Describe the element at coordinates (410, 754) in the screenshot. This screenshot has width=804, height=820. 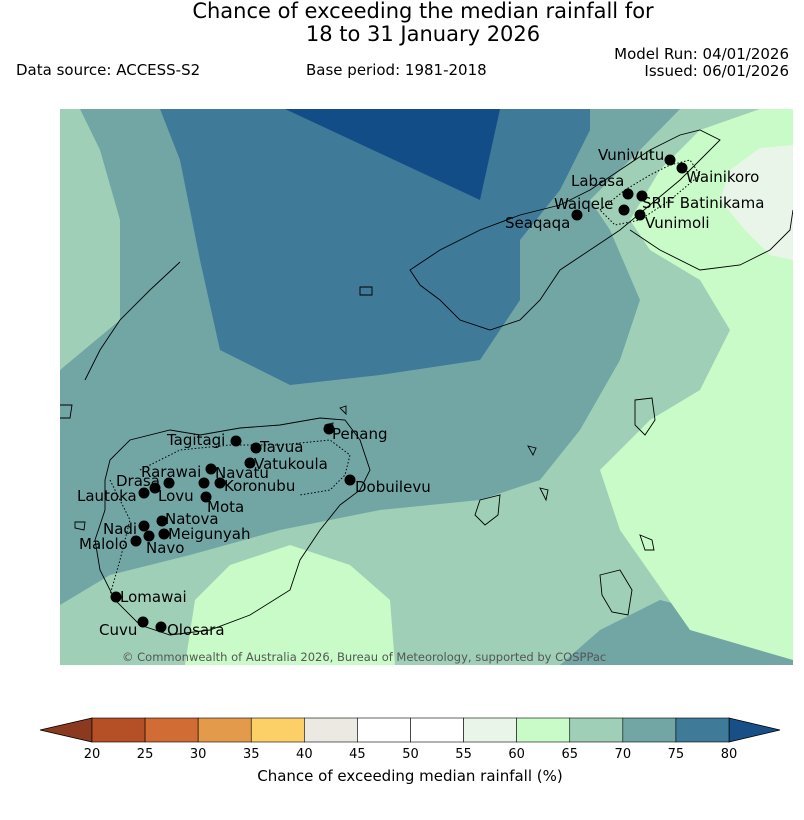
I see `colorbar-tick-label: 50` at that location.